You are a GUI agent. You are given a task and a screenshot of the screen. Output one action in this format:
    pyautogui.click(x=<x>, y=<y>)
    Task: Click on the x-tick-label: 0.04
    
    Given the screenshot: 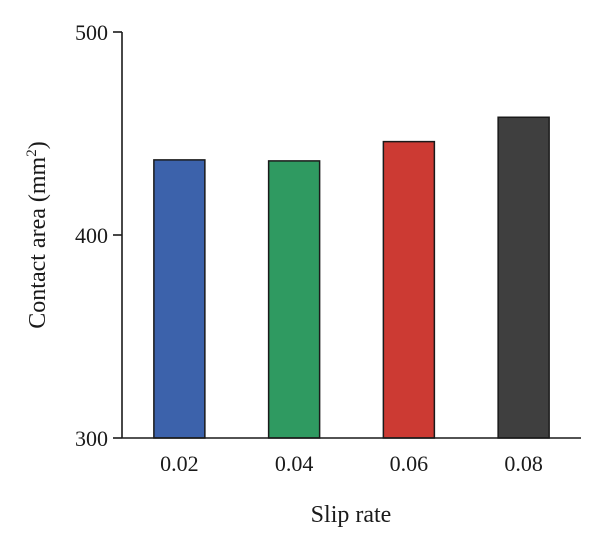 What is the action you would take?
    pyautogui.click(x=294, y=463)
    